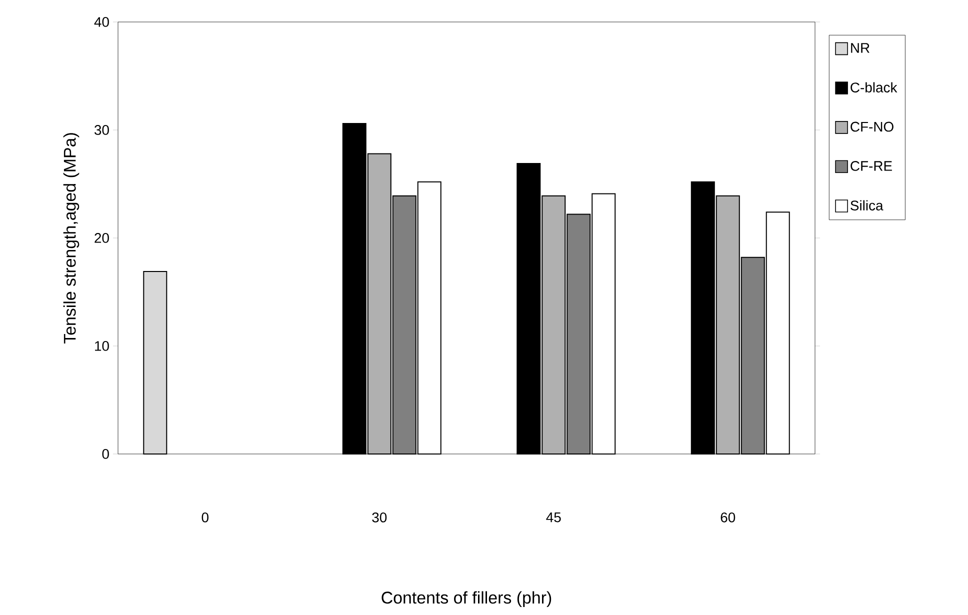  What do you see at coordinates (860, 48) in the screenshot?
I see `legend-label: NR` at bounding box center [860, 48].